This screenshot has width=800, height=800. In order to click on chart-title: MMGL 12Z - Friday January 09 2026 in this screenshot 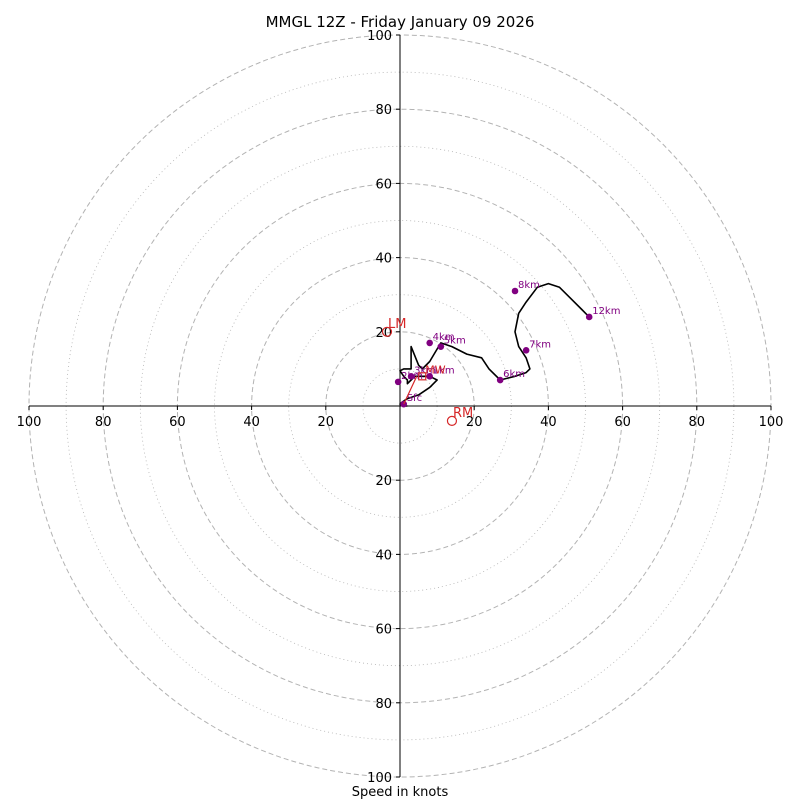, I will do `click(400, 22)`.